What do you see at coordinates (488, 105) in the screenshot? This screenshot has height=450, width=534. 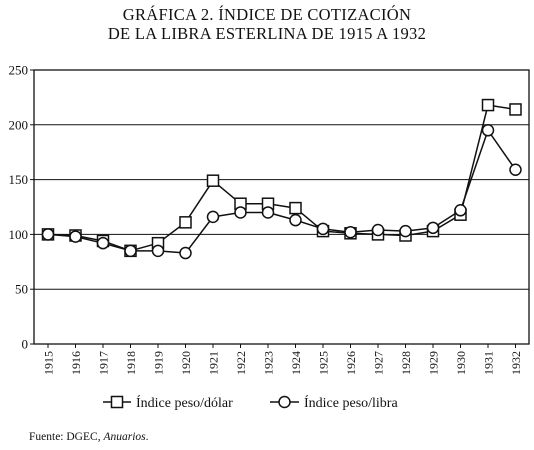 I see `data-point-1-1931` at bounding box center [488, 105].